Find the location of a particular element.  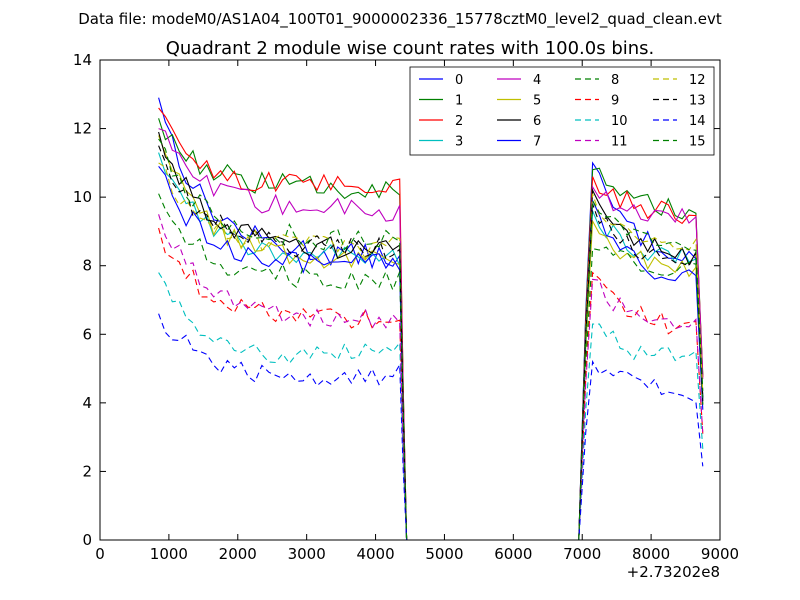

x-tick-label: 6000 is located at coordinates (513, 554).